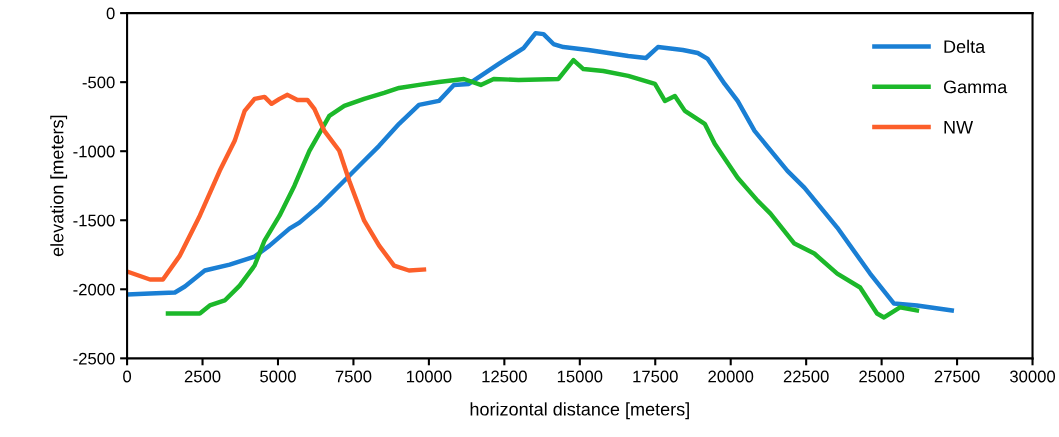 This screenshot has height=437, width=1059. I want to click on x-tick-label: 17500, so click(655, 376).